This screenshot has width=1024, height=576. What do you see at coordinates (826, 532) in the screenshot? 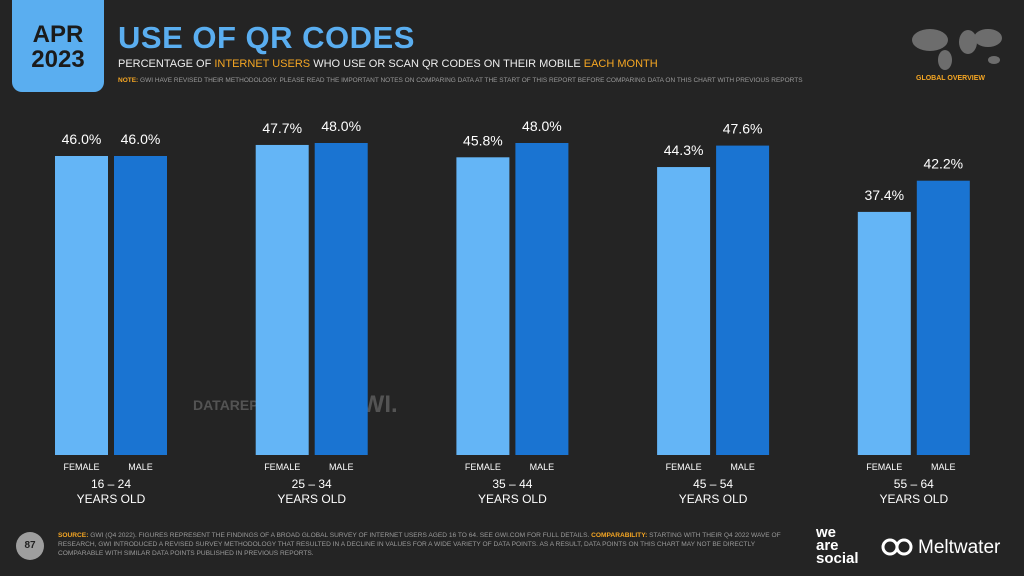
I see `brand-line: we` at bounding box center [826, 532].